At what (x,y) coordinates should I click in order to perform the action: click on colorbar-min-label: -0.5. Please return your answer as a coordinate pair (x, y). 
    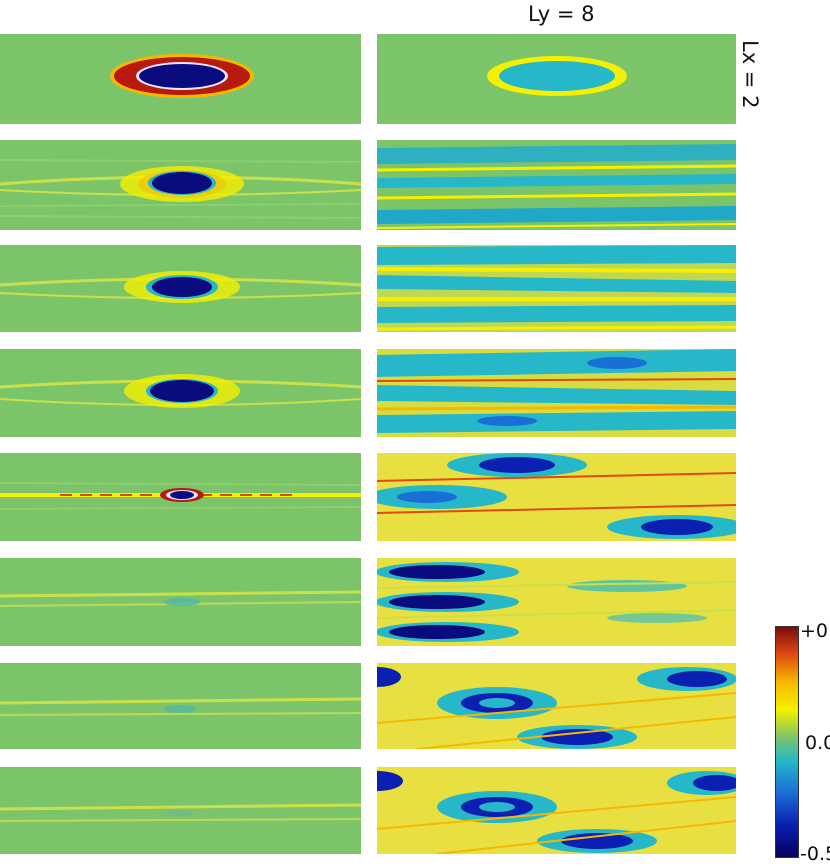
    Looking at the image, I should click on (815, 854).